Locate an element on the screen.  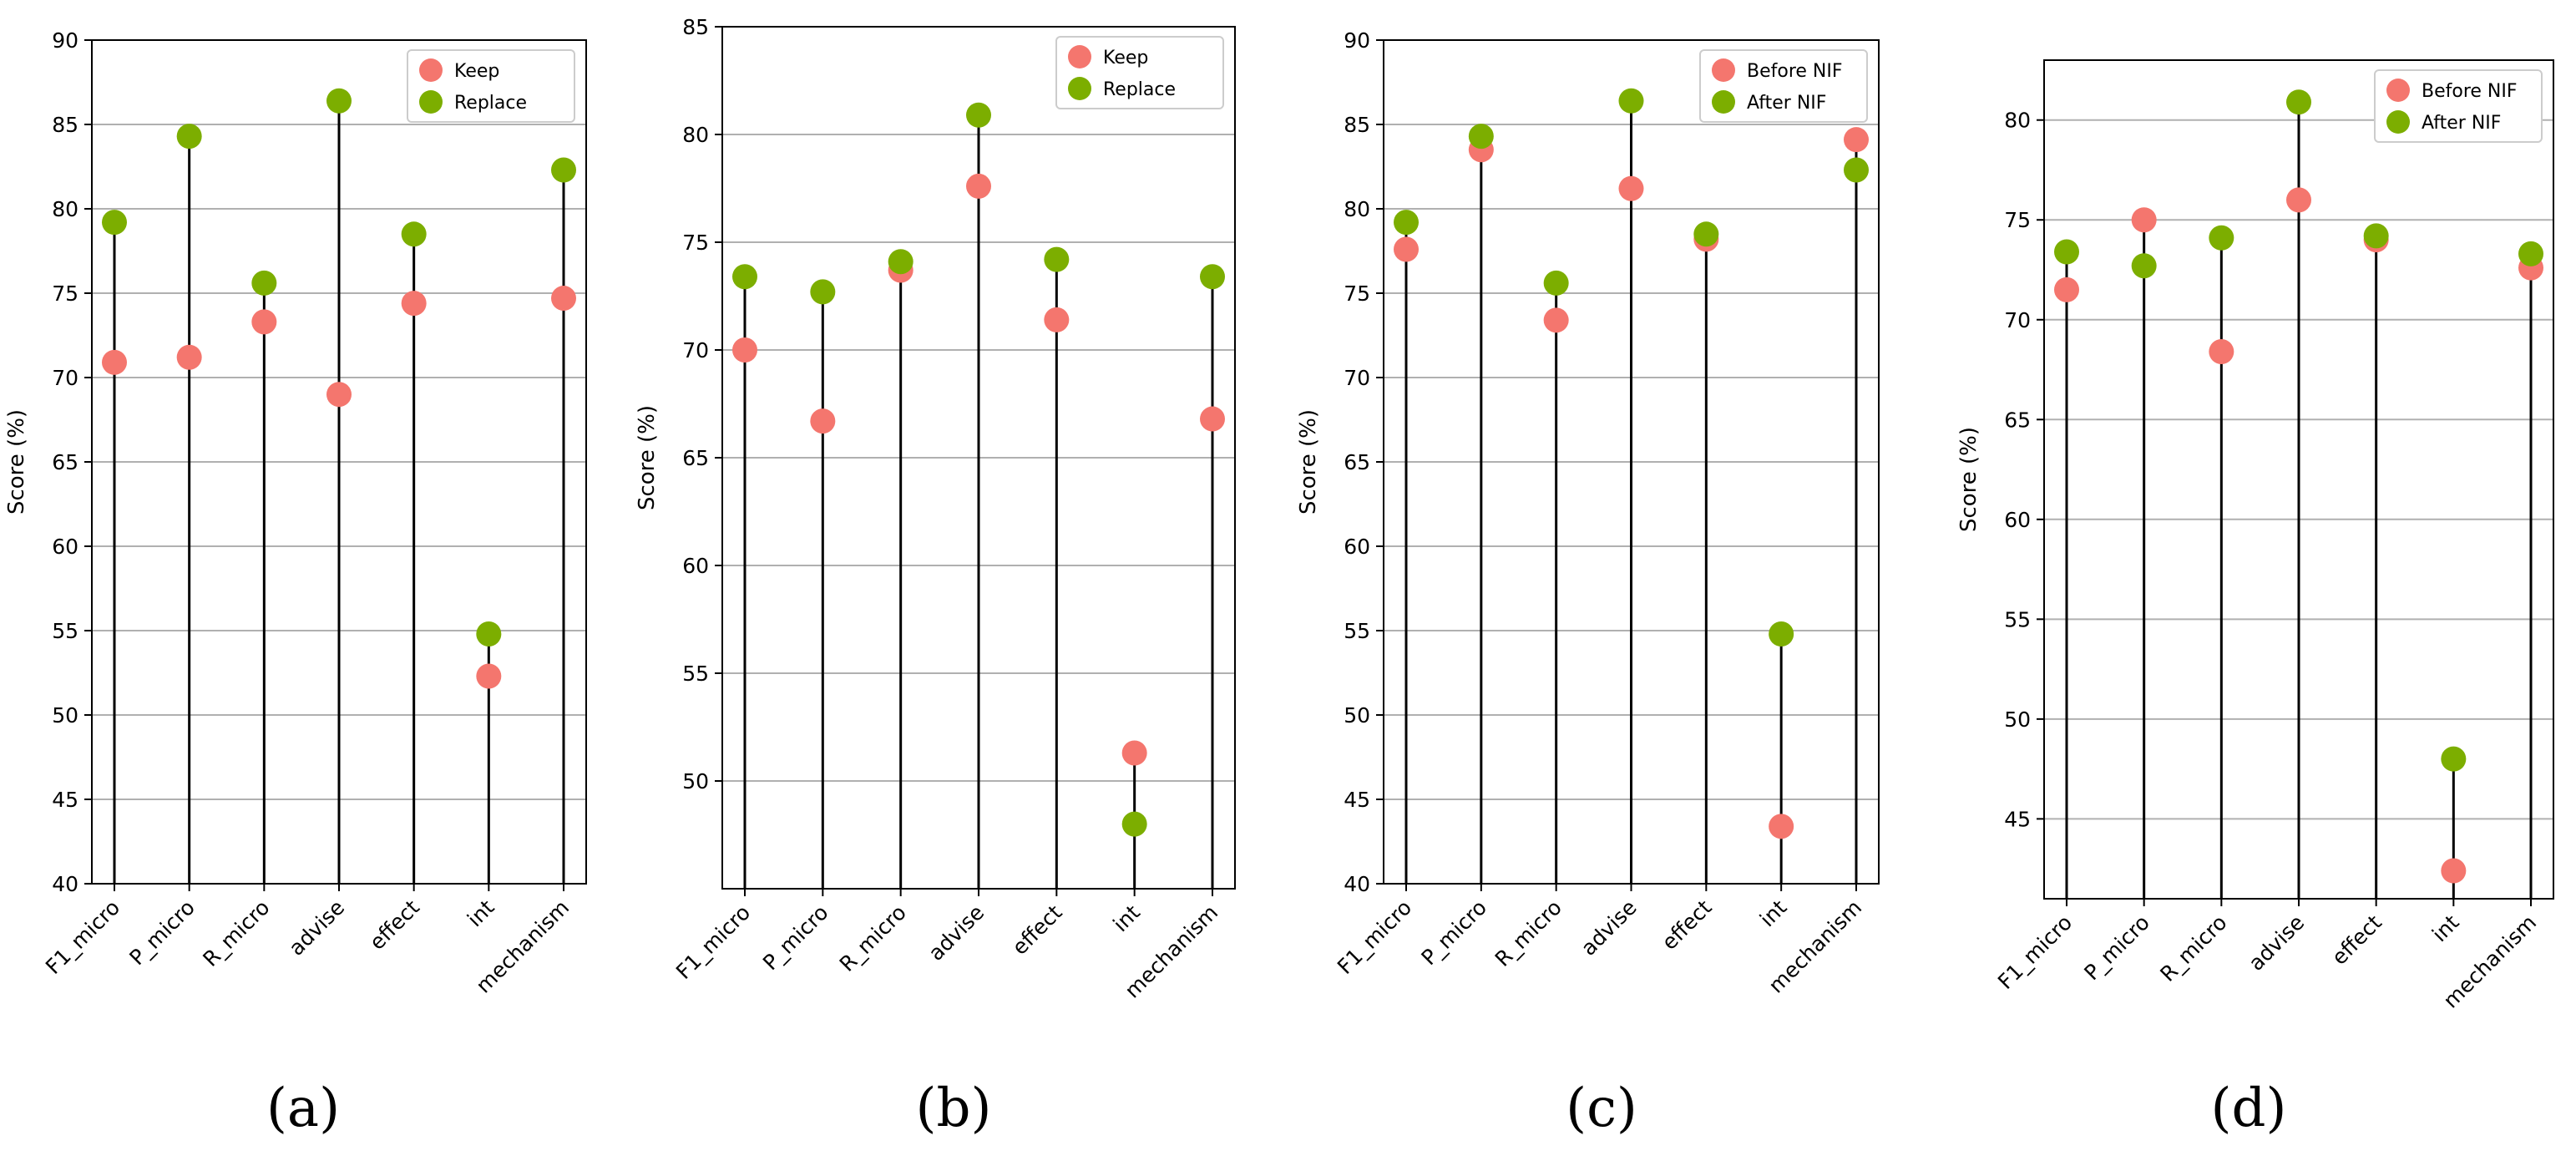
y-tick-label: 50 is located at coordinates (695, 781).